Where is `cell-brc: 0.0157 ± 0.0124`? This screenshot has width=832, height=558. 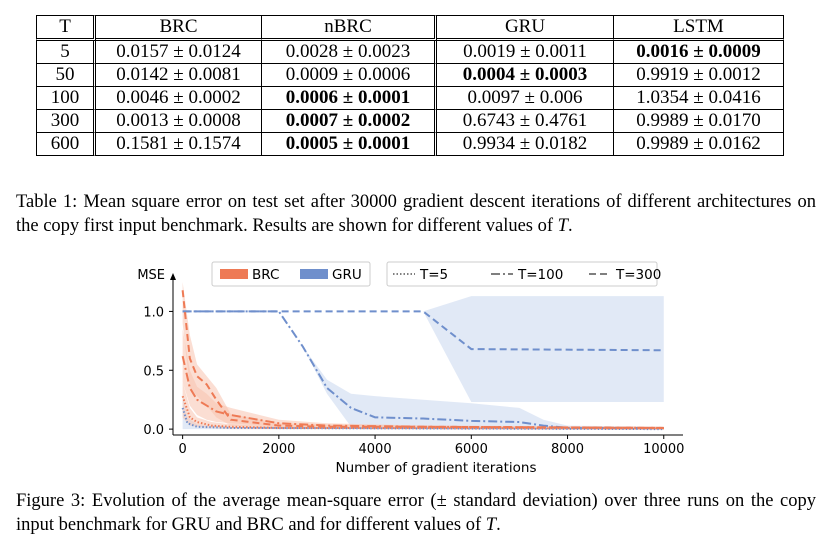
cell-brc: 0.0157 ± 0.0124 is located at coordinates (179, 52).